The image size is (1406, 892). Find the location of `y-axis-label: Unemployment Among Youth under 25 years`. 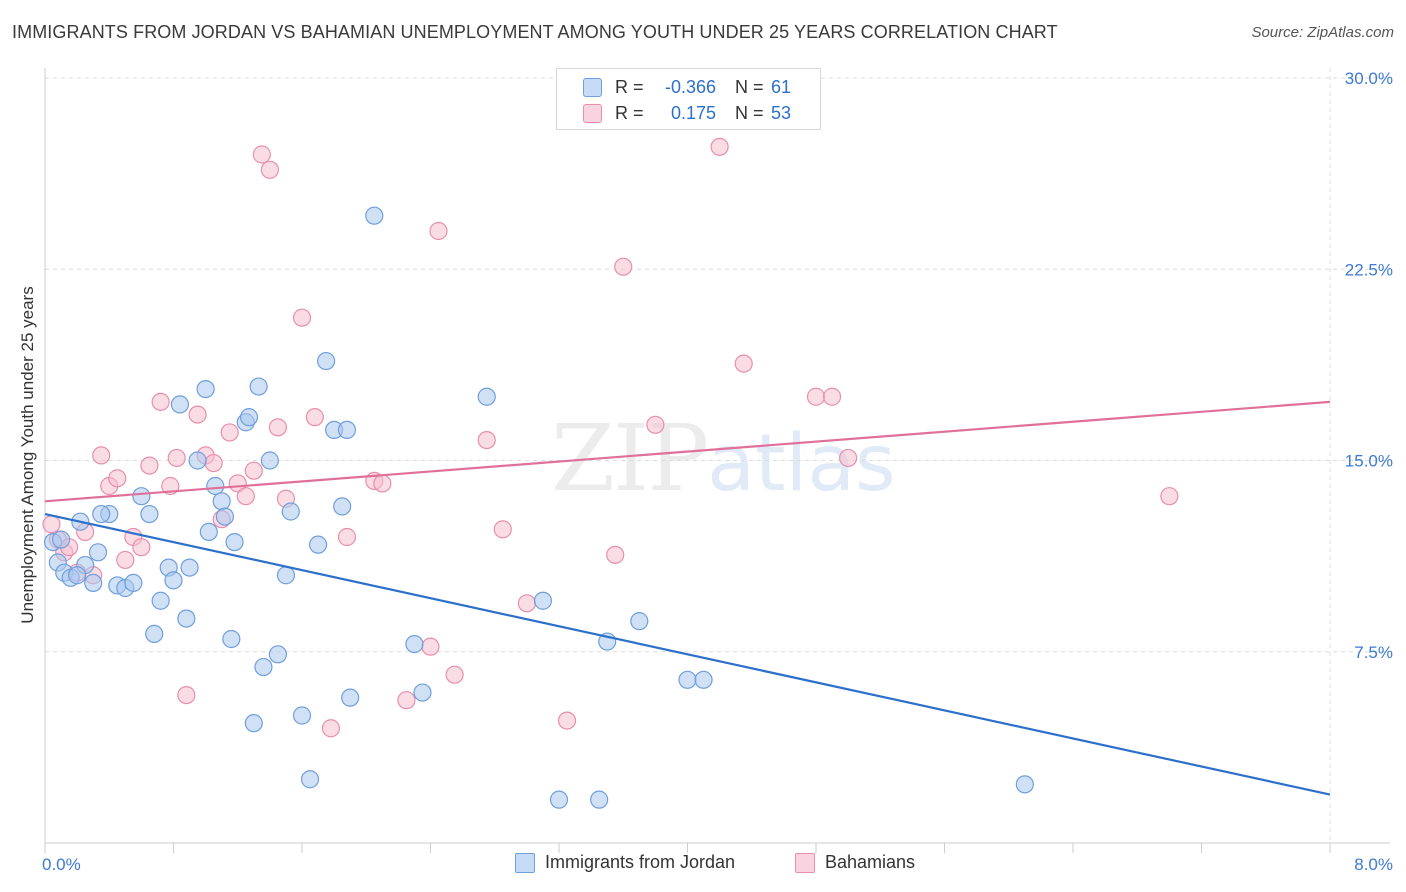

y-axis-label: Unemployment Among Youth under 25 years is located at coordinates (27, 455).